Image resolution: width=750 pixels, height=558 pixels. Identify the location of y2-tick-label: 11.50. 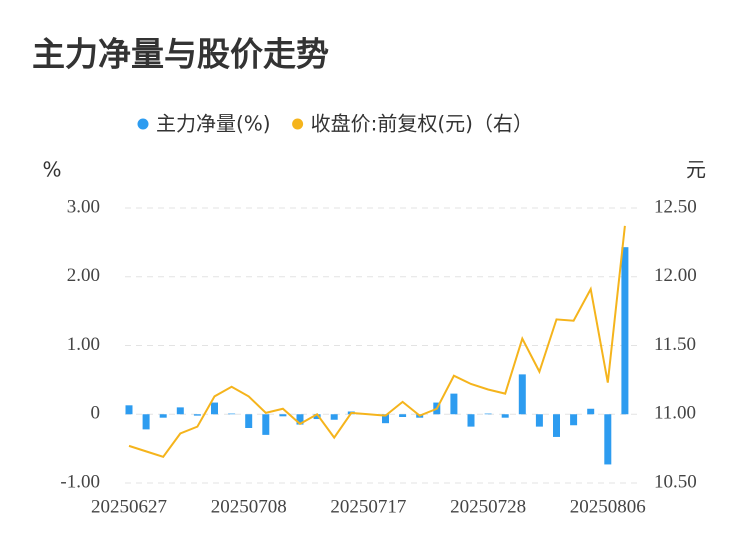
(675, 344).